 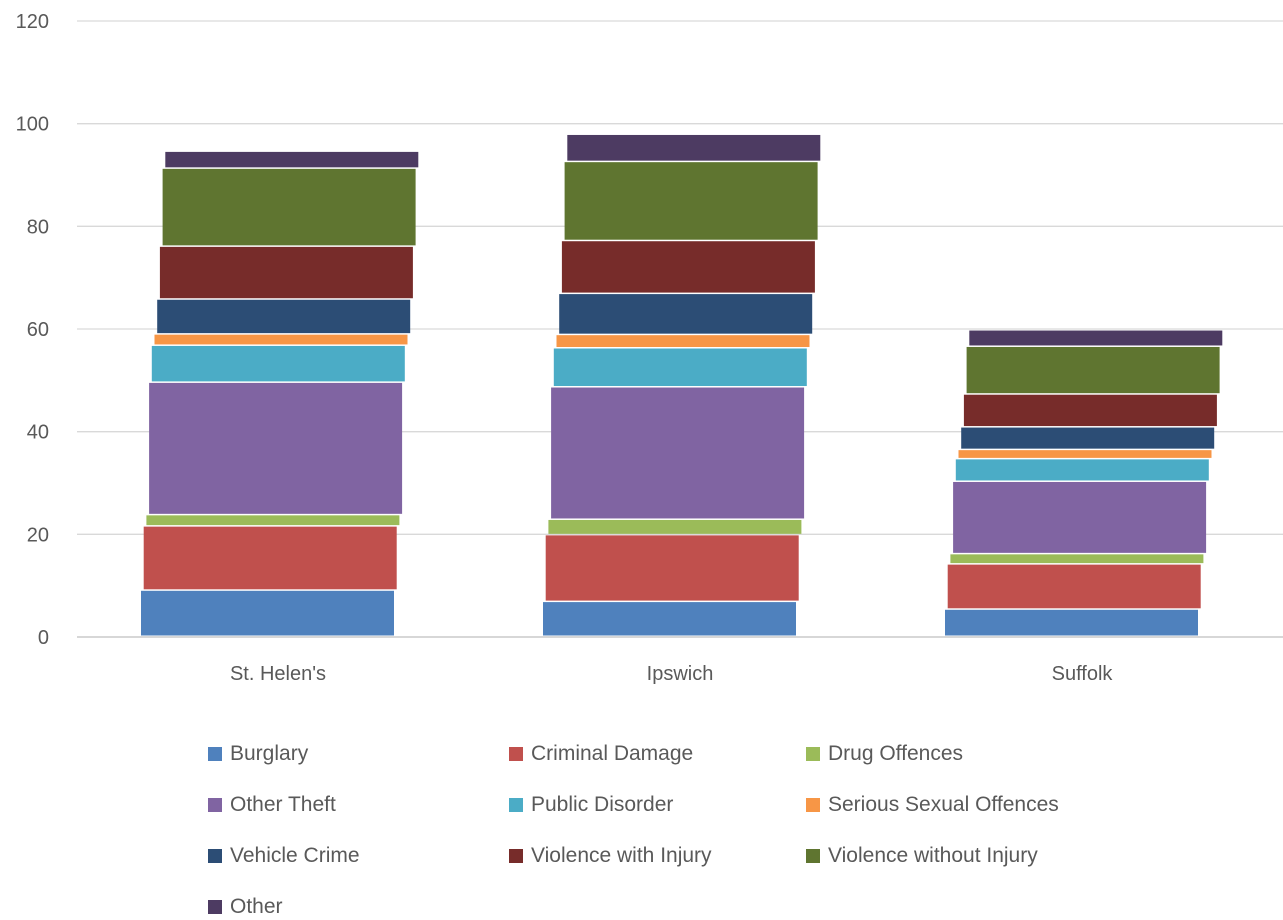 I want to click on legend-item: Vehicle Crime, so click(x=284, y=856).